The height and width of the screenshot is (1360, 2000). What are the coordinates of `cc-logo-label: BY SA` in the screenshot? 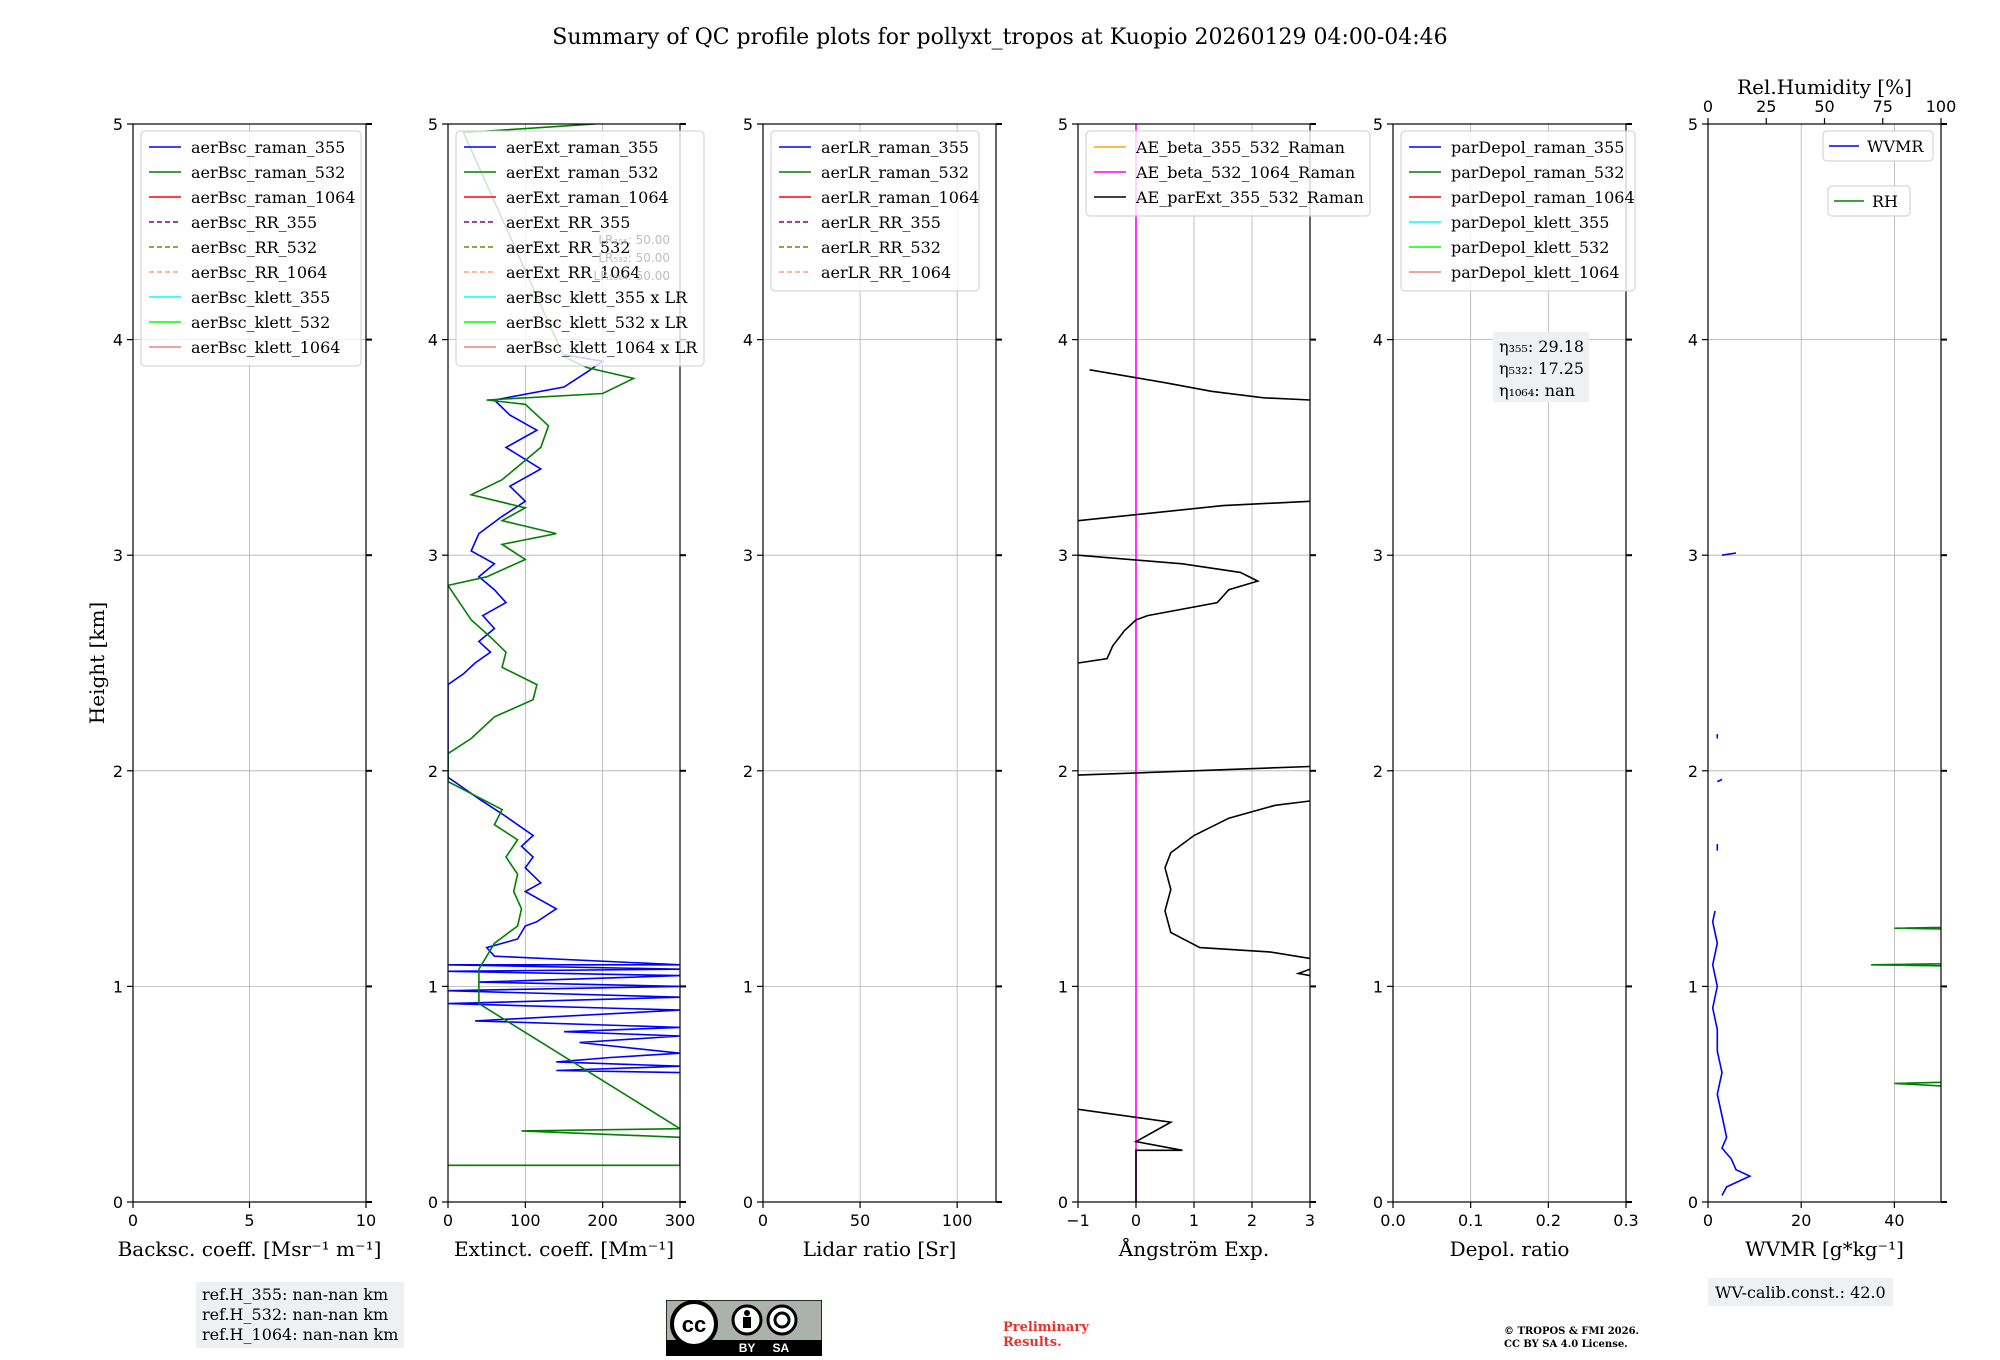 It's located at (764, 1348).